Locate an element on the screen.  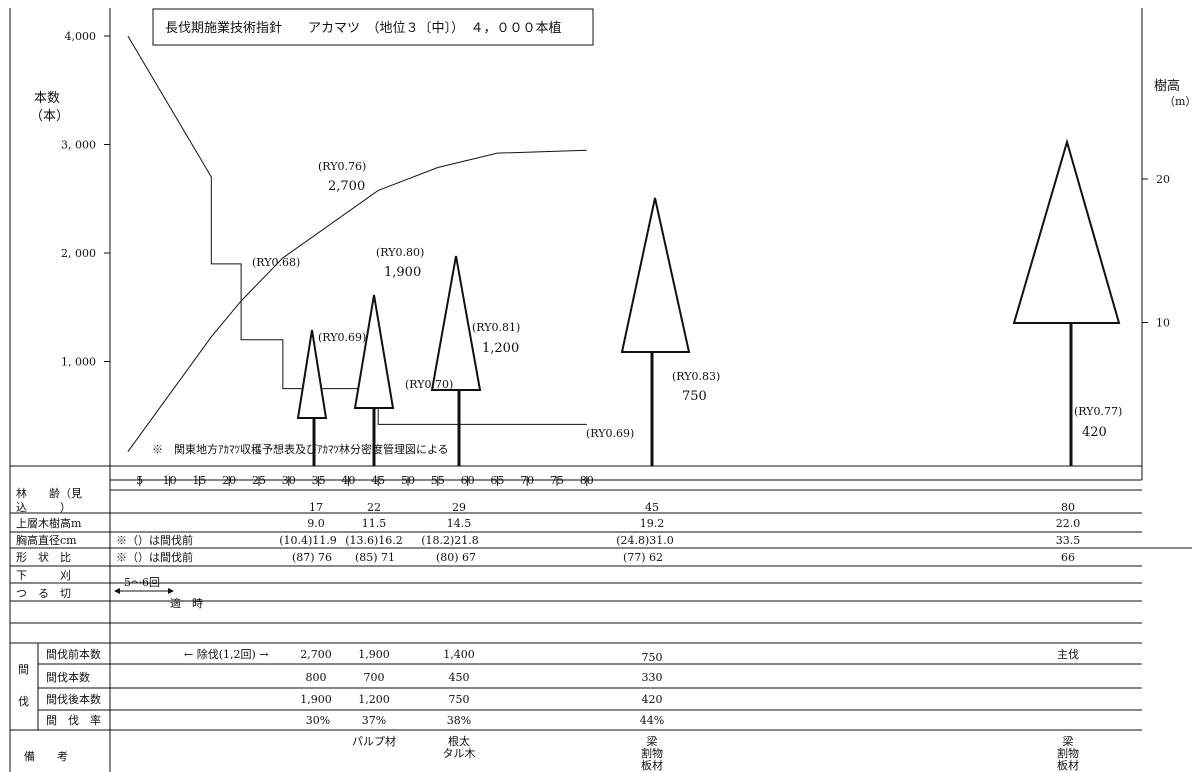
pre-cell: 750 is located at coordinates (652, 657).